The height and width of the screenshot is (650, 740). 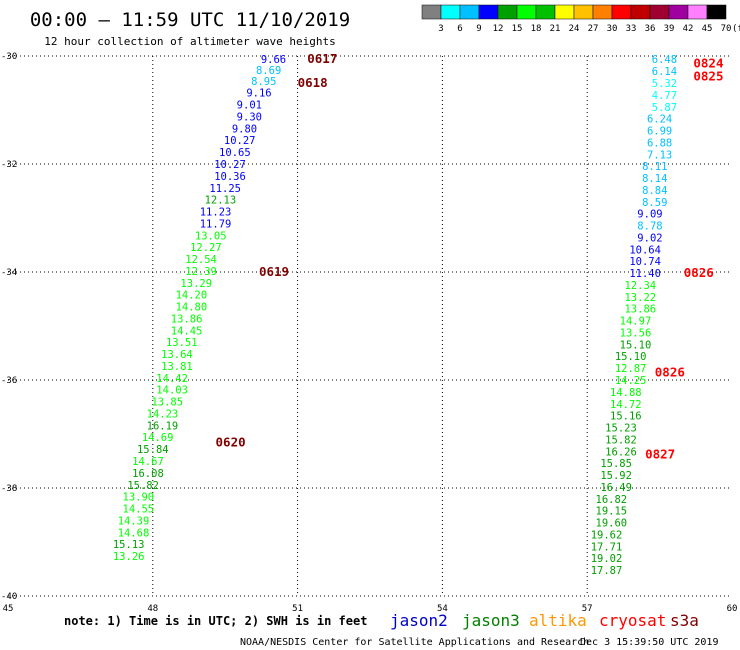 What do you see at coordinates (9, 597) in the screenshot?
I see `y-tick-label: -40` at bounding box center [9, 597].